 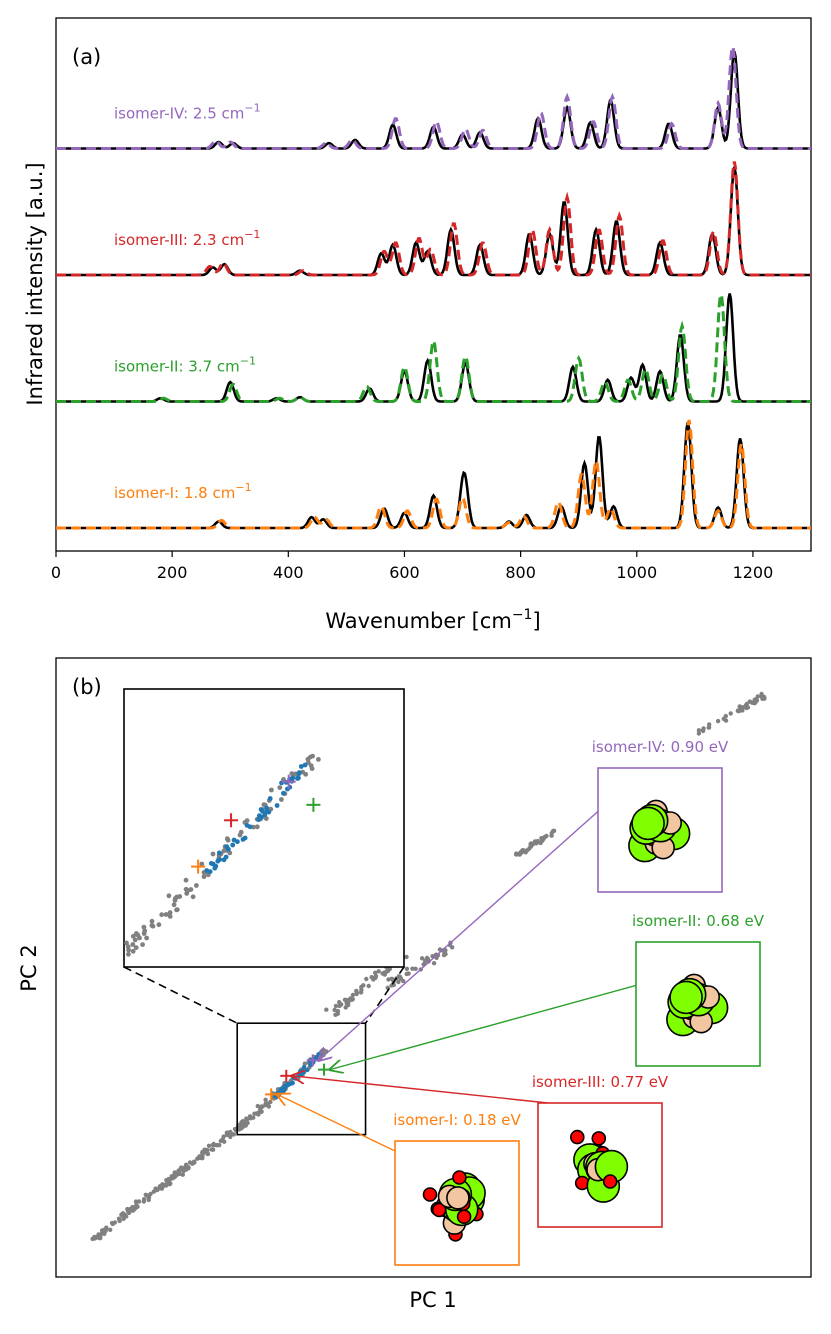 What do you see at coordinates (433, 474) in the screenshot?
I see `predicted-spectrum-isomer-I` at bounding box center [433, 474].